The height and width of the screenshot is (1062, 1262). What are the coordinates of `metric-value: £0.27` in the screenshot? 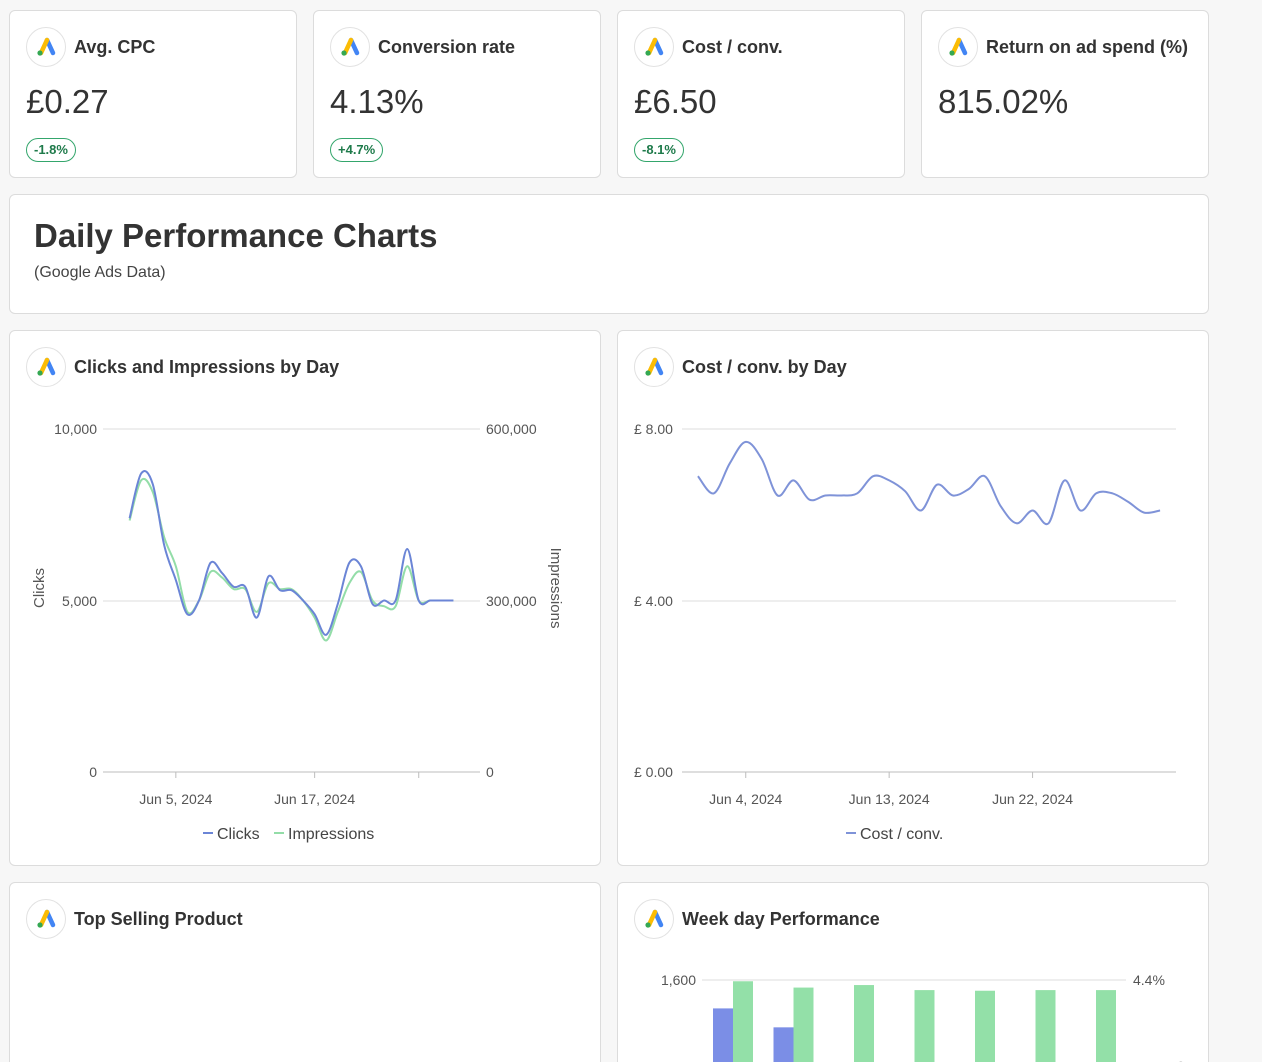 It's located at (67, 101).